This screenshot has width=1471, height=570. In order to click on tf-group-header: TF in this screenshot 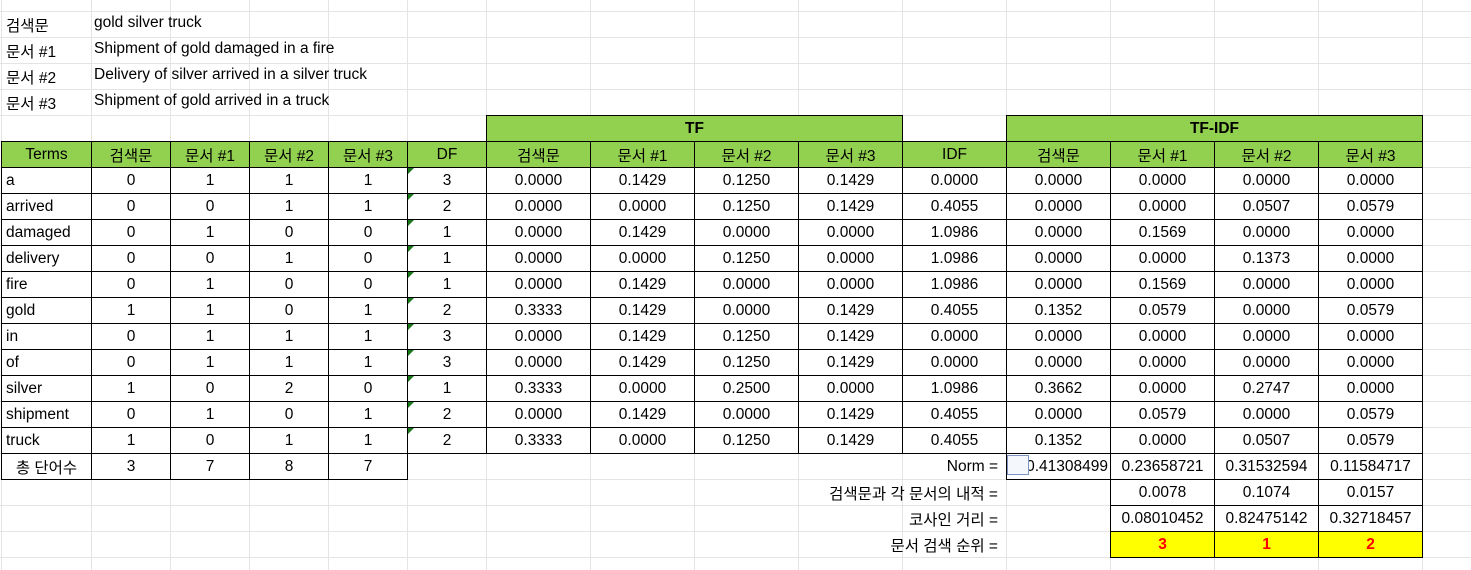, I will do `click(694, 128)`.